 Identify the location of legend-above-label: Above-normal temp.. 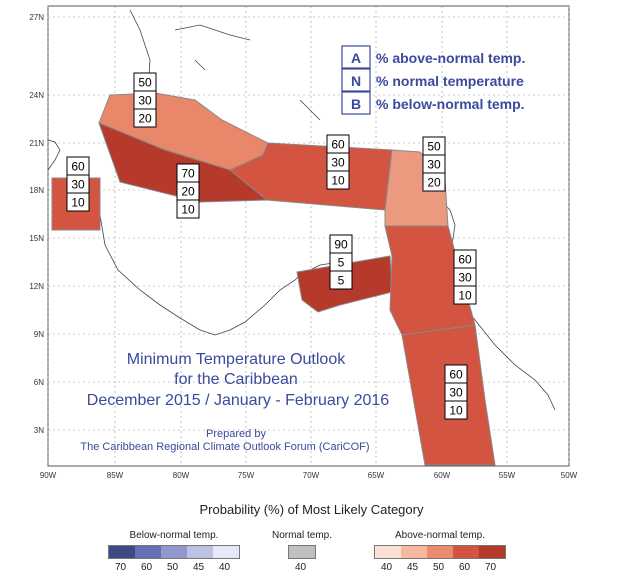
(440, 535).